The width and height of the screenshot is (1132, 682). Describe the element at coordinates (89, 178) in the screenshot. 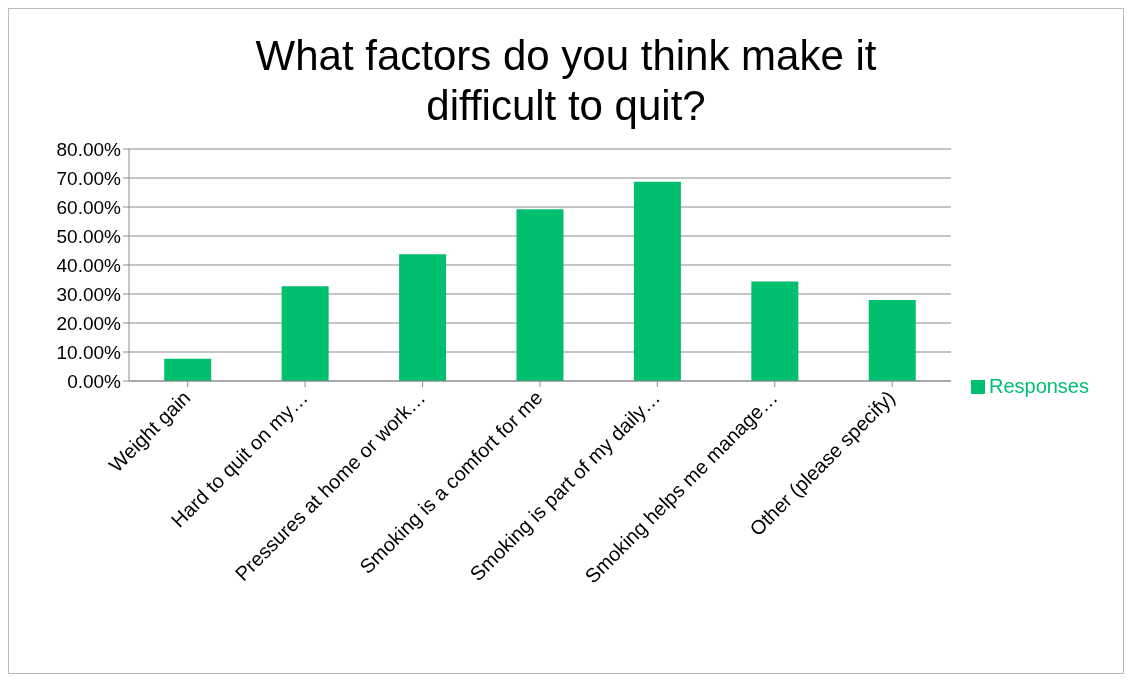

I see `y-tick-label: 70.00%` at that location.